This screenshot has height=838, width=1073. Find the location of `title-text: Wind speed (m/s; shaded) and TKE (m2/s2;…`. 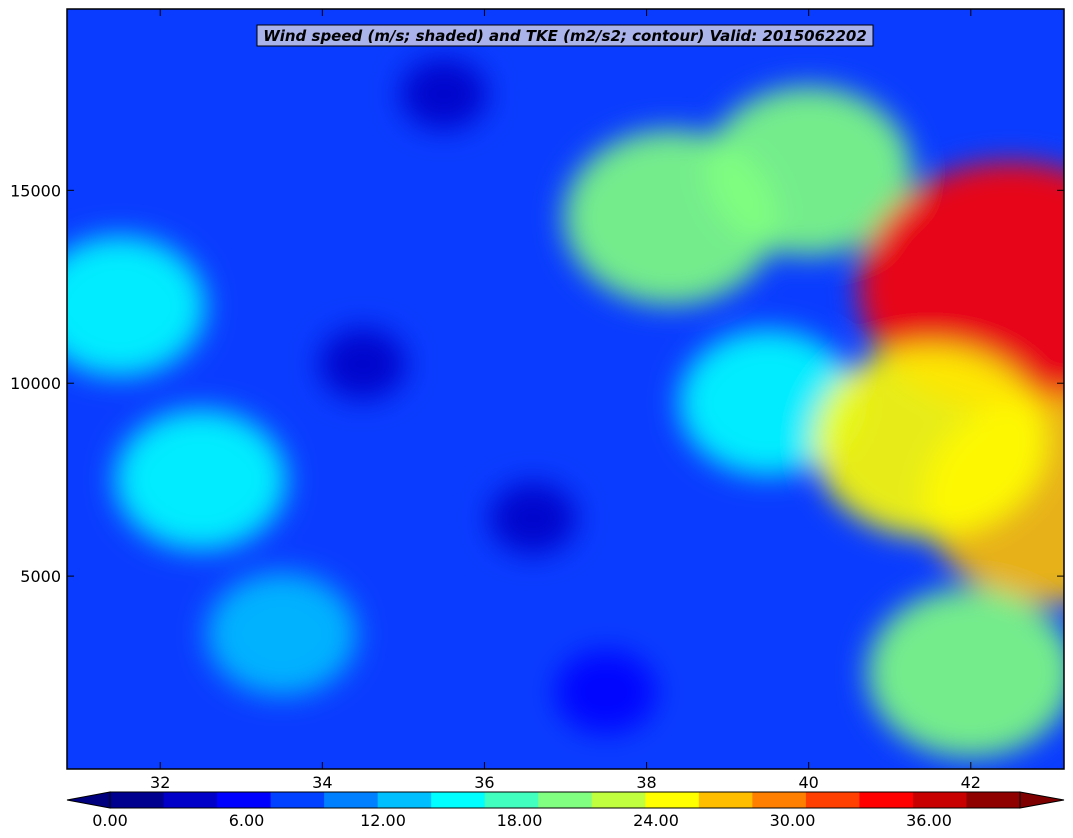

title-text: Wind speed (m/s; shaded) and TKE (m2/s2;… is located at coordinates (565, 36).